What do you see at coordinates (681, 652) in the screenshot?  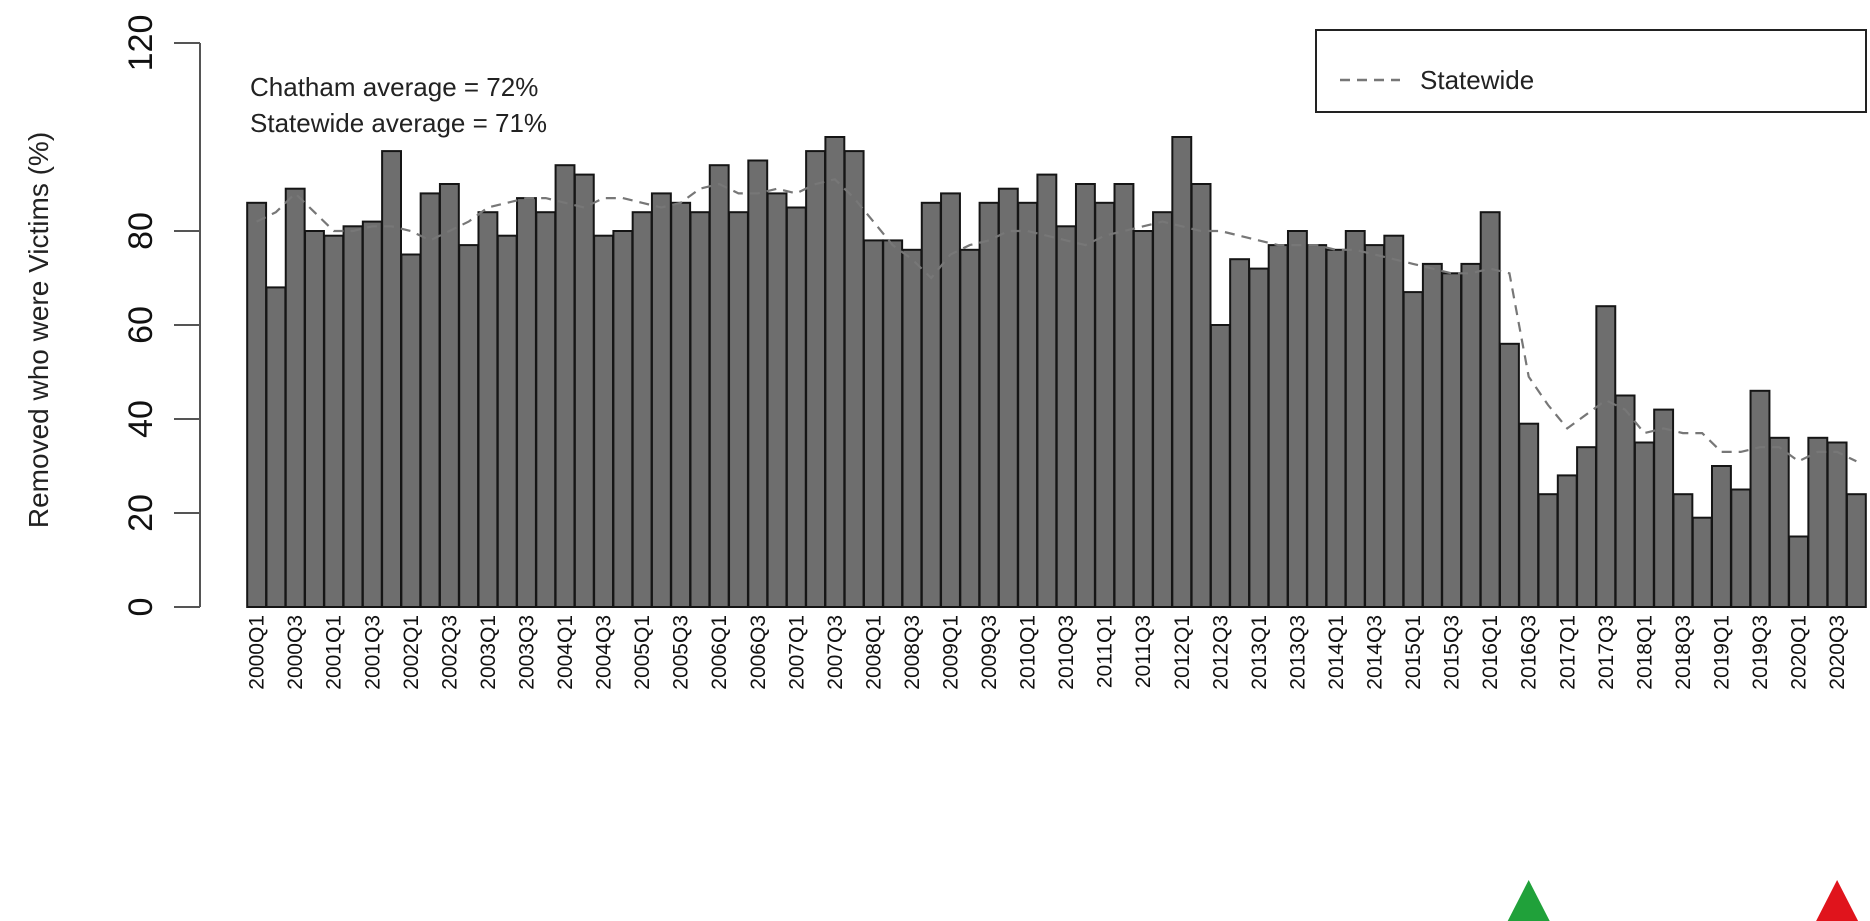 I see `x-tick-label: 2005Q3` at bounding box center [681, 652].